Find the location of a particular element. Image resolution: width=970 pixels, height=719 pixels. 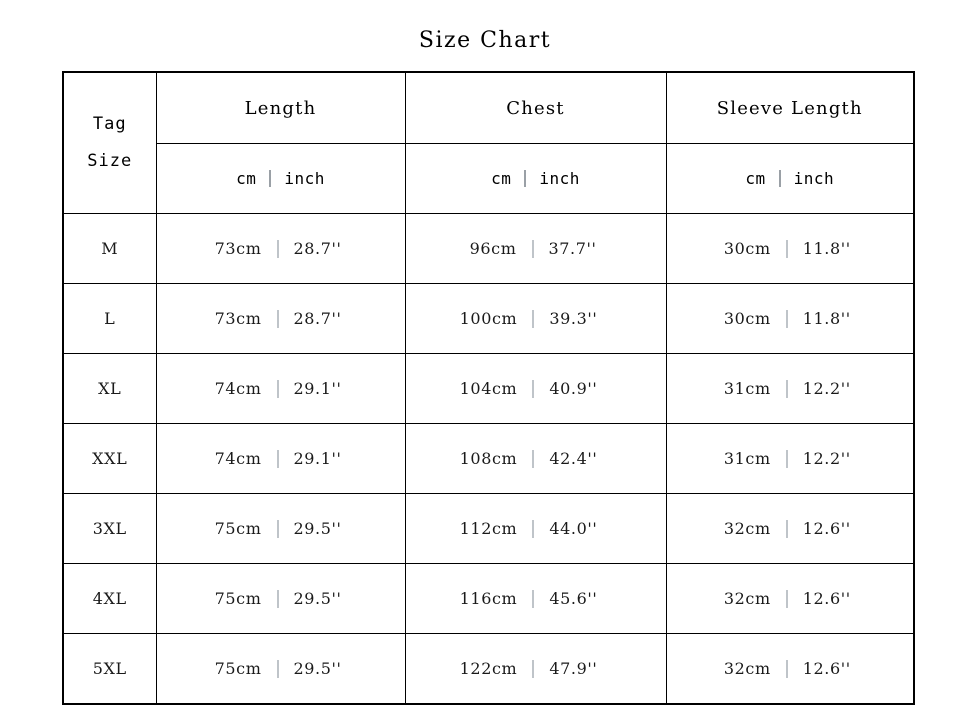

cell-size-label: M is located at coordinates (109, 248).